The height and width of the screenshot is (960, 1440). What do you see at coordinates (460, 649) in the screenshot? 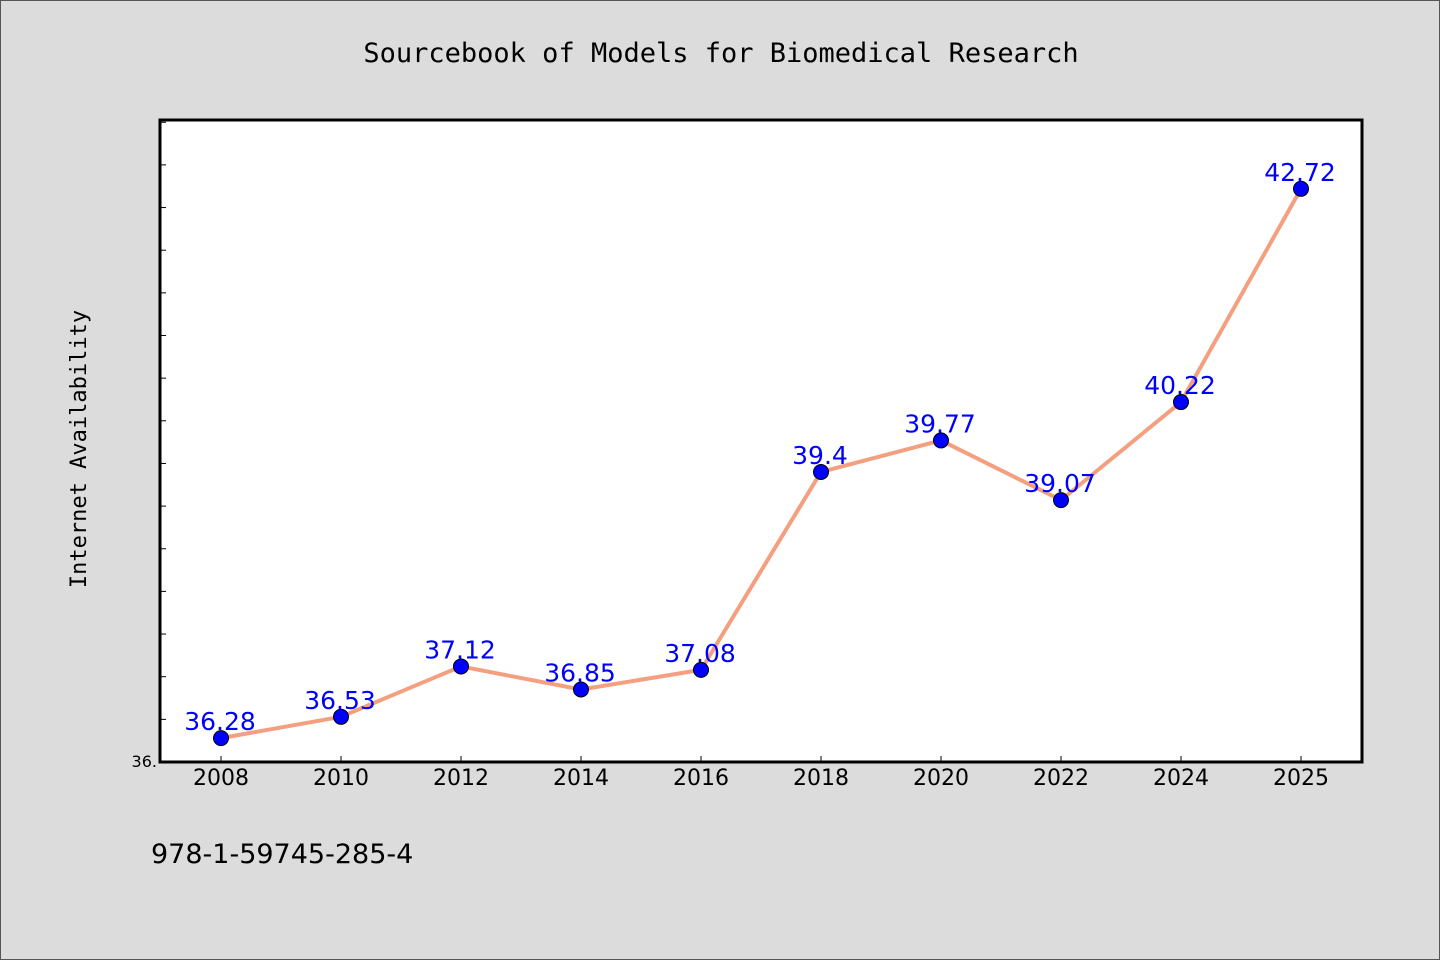
I see `data-label: 37.12` at bounding box center [460, 649].